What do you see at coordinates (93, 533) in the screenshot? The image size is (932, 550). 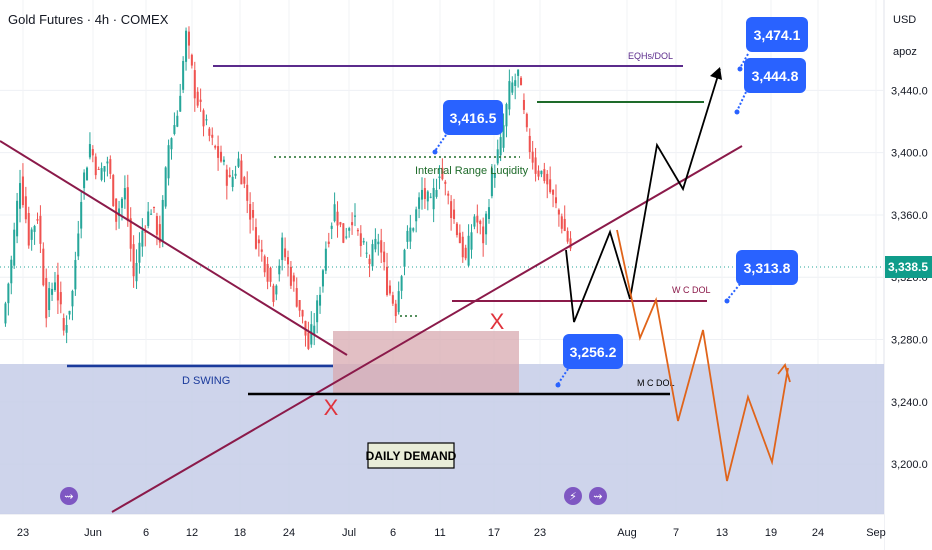 I see `x-tick-label: Jun` at bounding box center [93, 533].